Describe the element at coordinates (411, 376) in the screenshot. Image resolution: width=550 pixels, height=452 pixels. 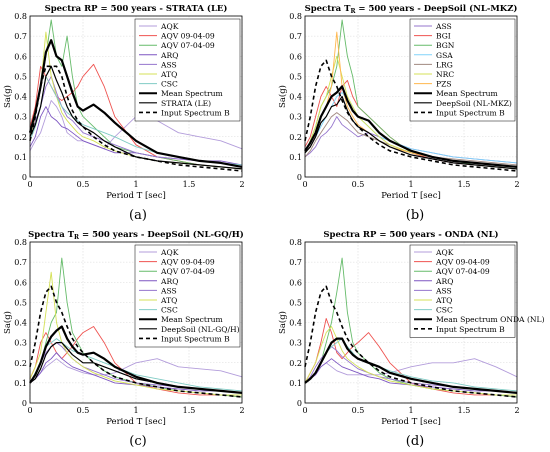
I see `series-line-arq` at that location.